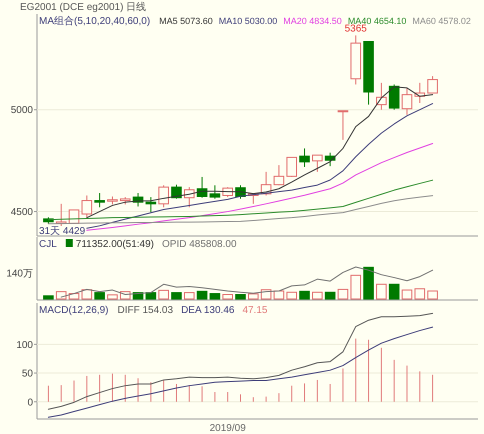 This screenshot has height=434, width=484. I want to click on y-tick-label: 4500, so click(22, 212).